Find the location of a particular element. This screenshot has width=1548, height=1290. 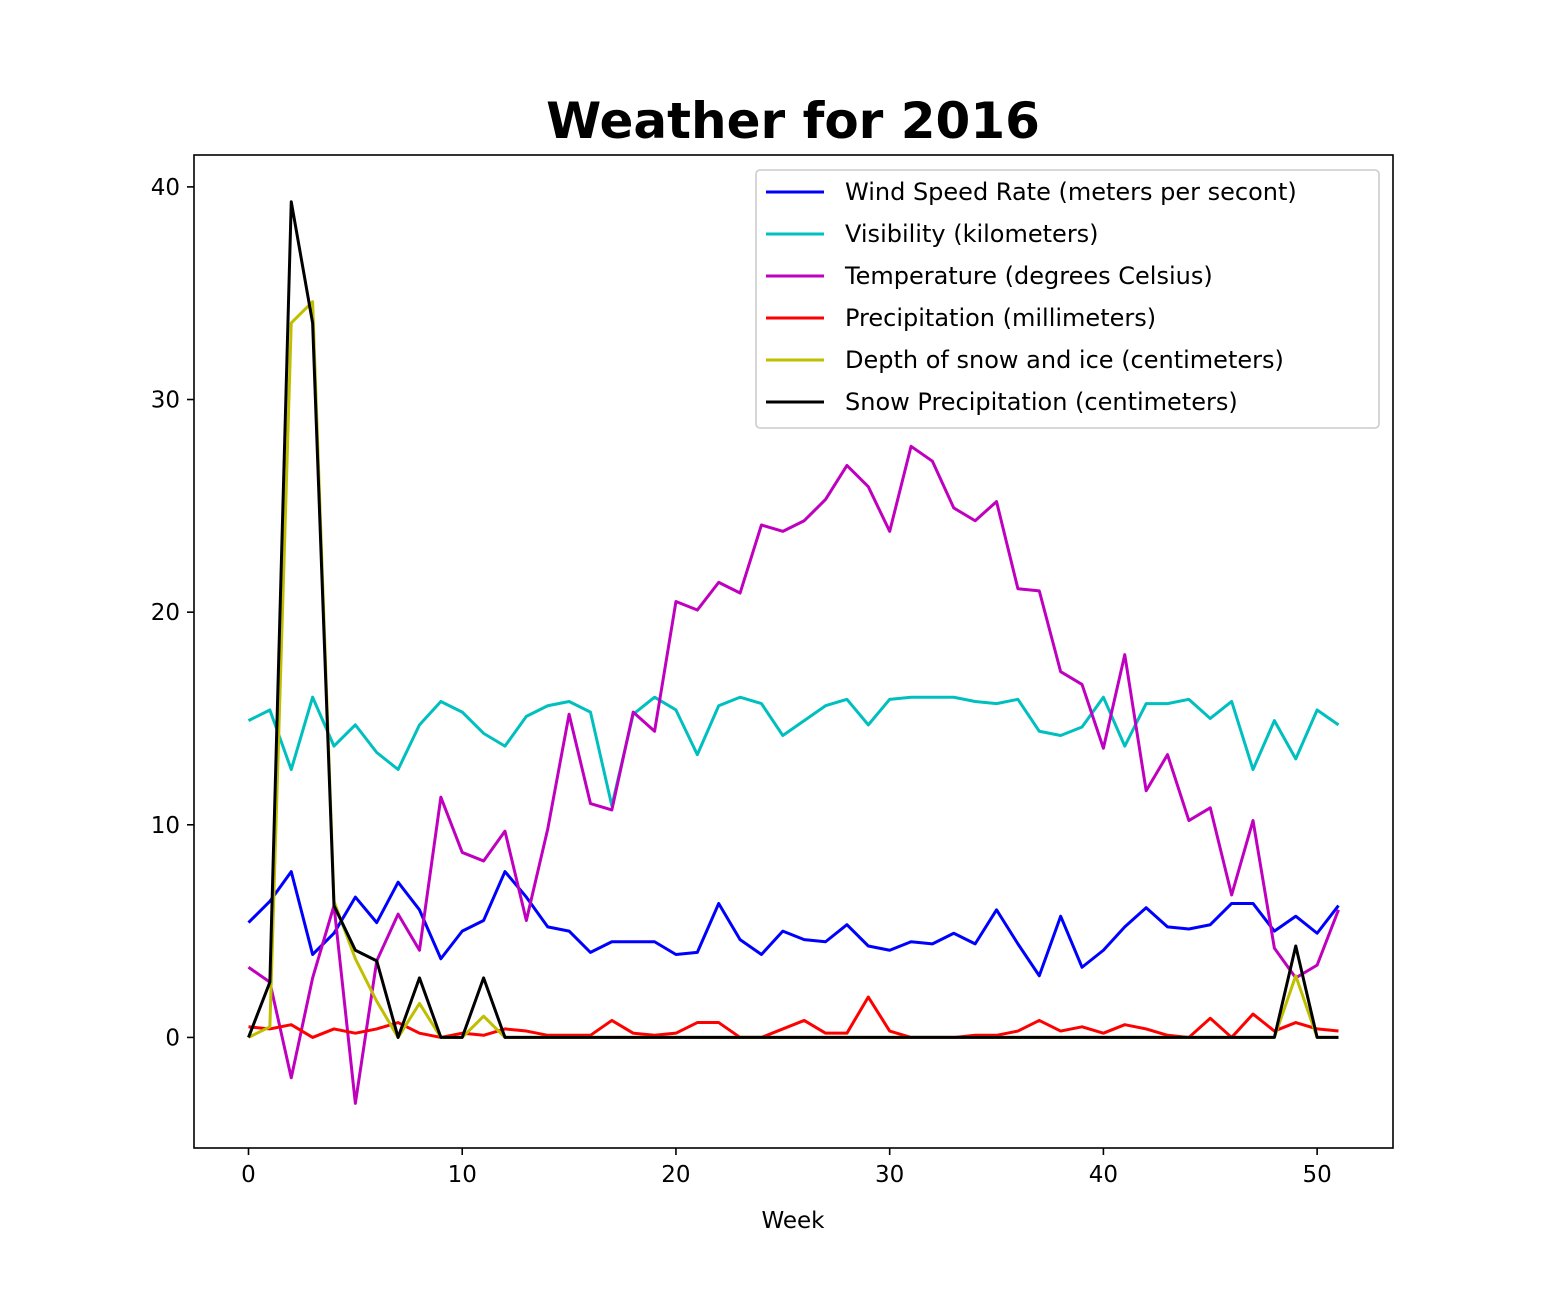

y-tick-label: 10 is located at coordinates (165, 826).